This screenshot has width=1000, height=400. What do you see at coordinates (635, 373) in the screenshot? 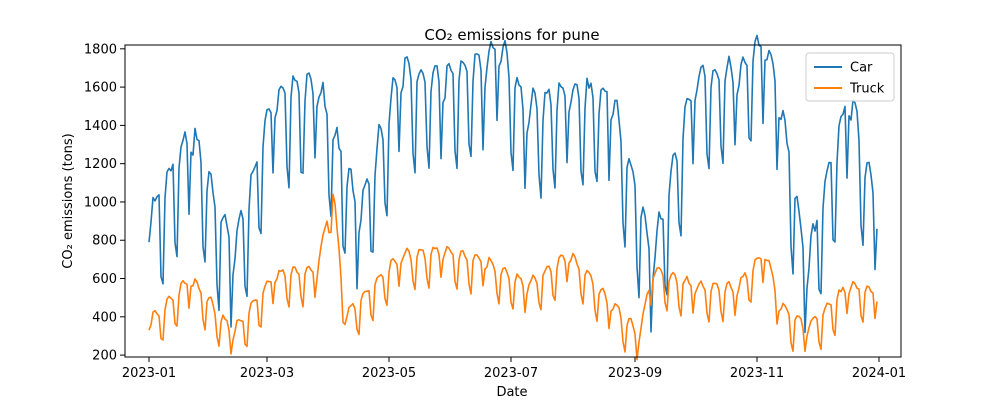
I see `x-tick-label: 2023-09` at bounding box center [635, 373].